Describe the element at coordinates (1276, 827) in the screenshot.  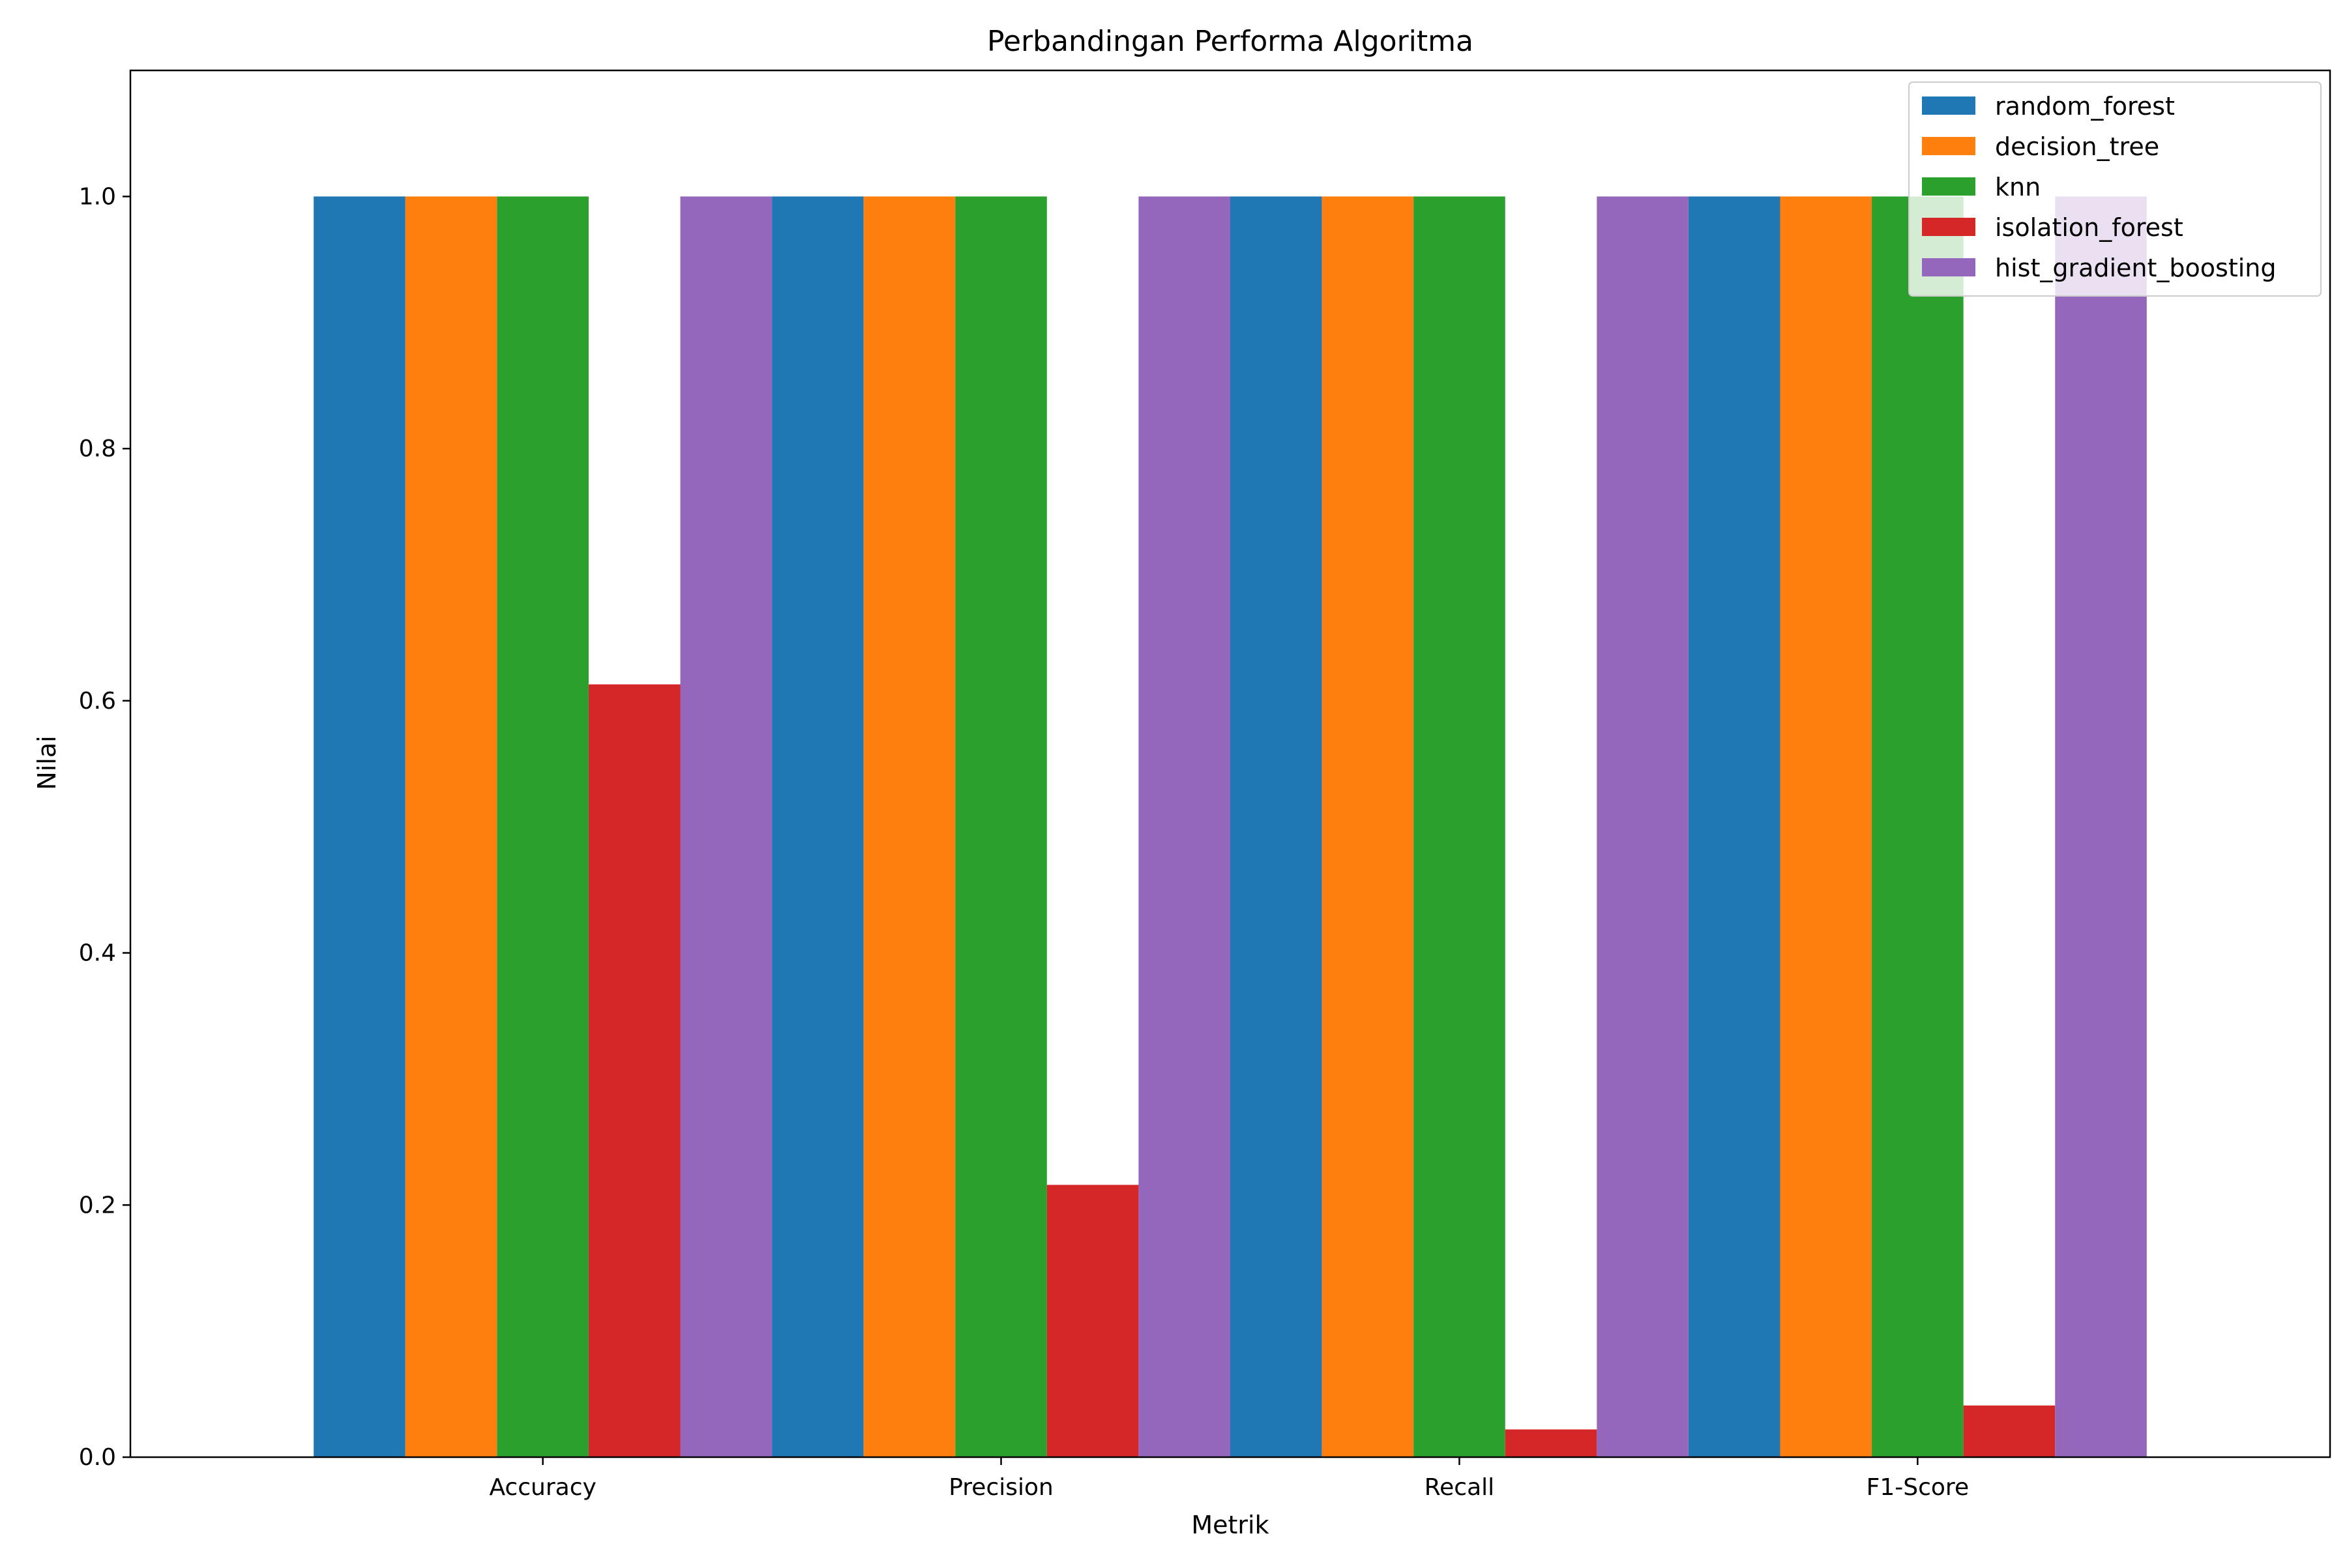
I see `bar-random_forest-recall` at that location.